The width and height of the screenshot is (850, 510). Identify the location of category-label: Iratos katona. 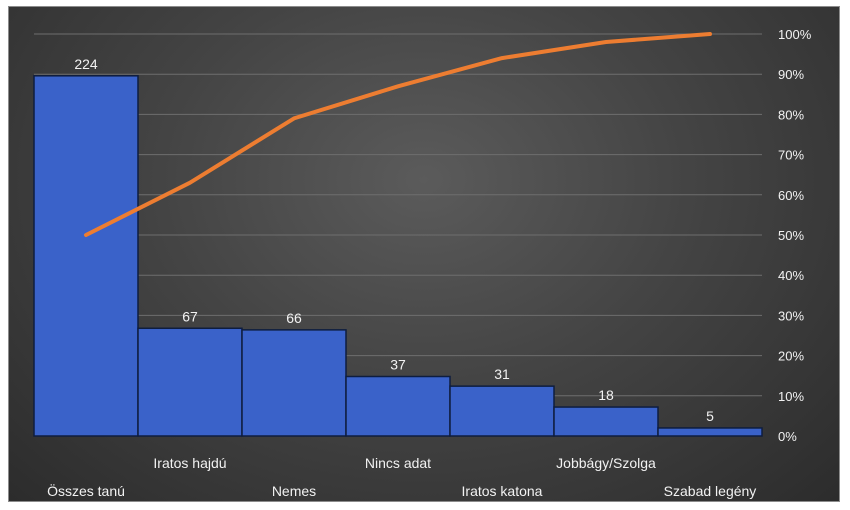
(502, 491).